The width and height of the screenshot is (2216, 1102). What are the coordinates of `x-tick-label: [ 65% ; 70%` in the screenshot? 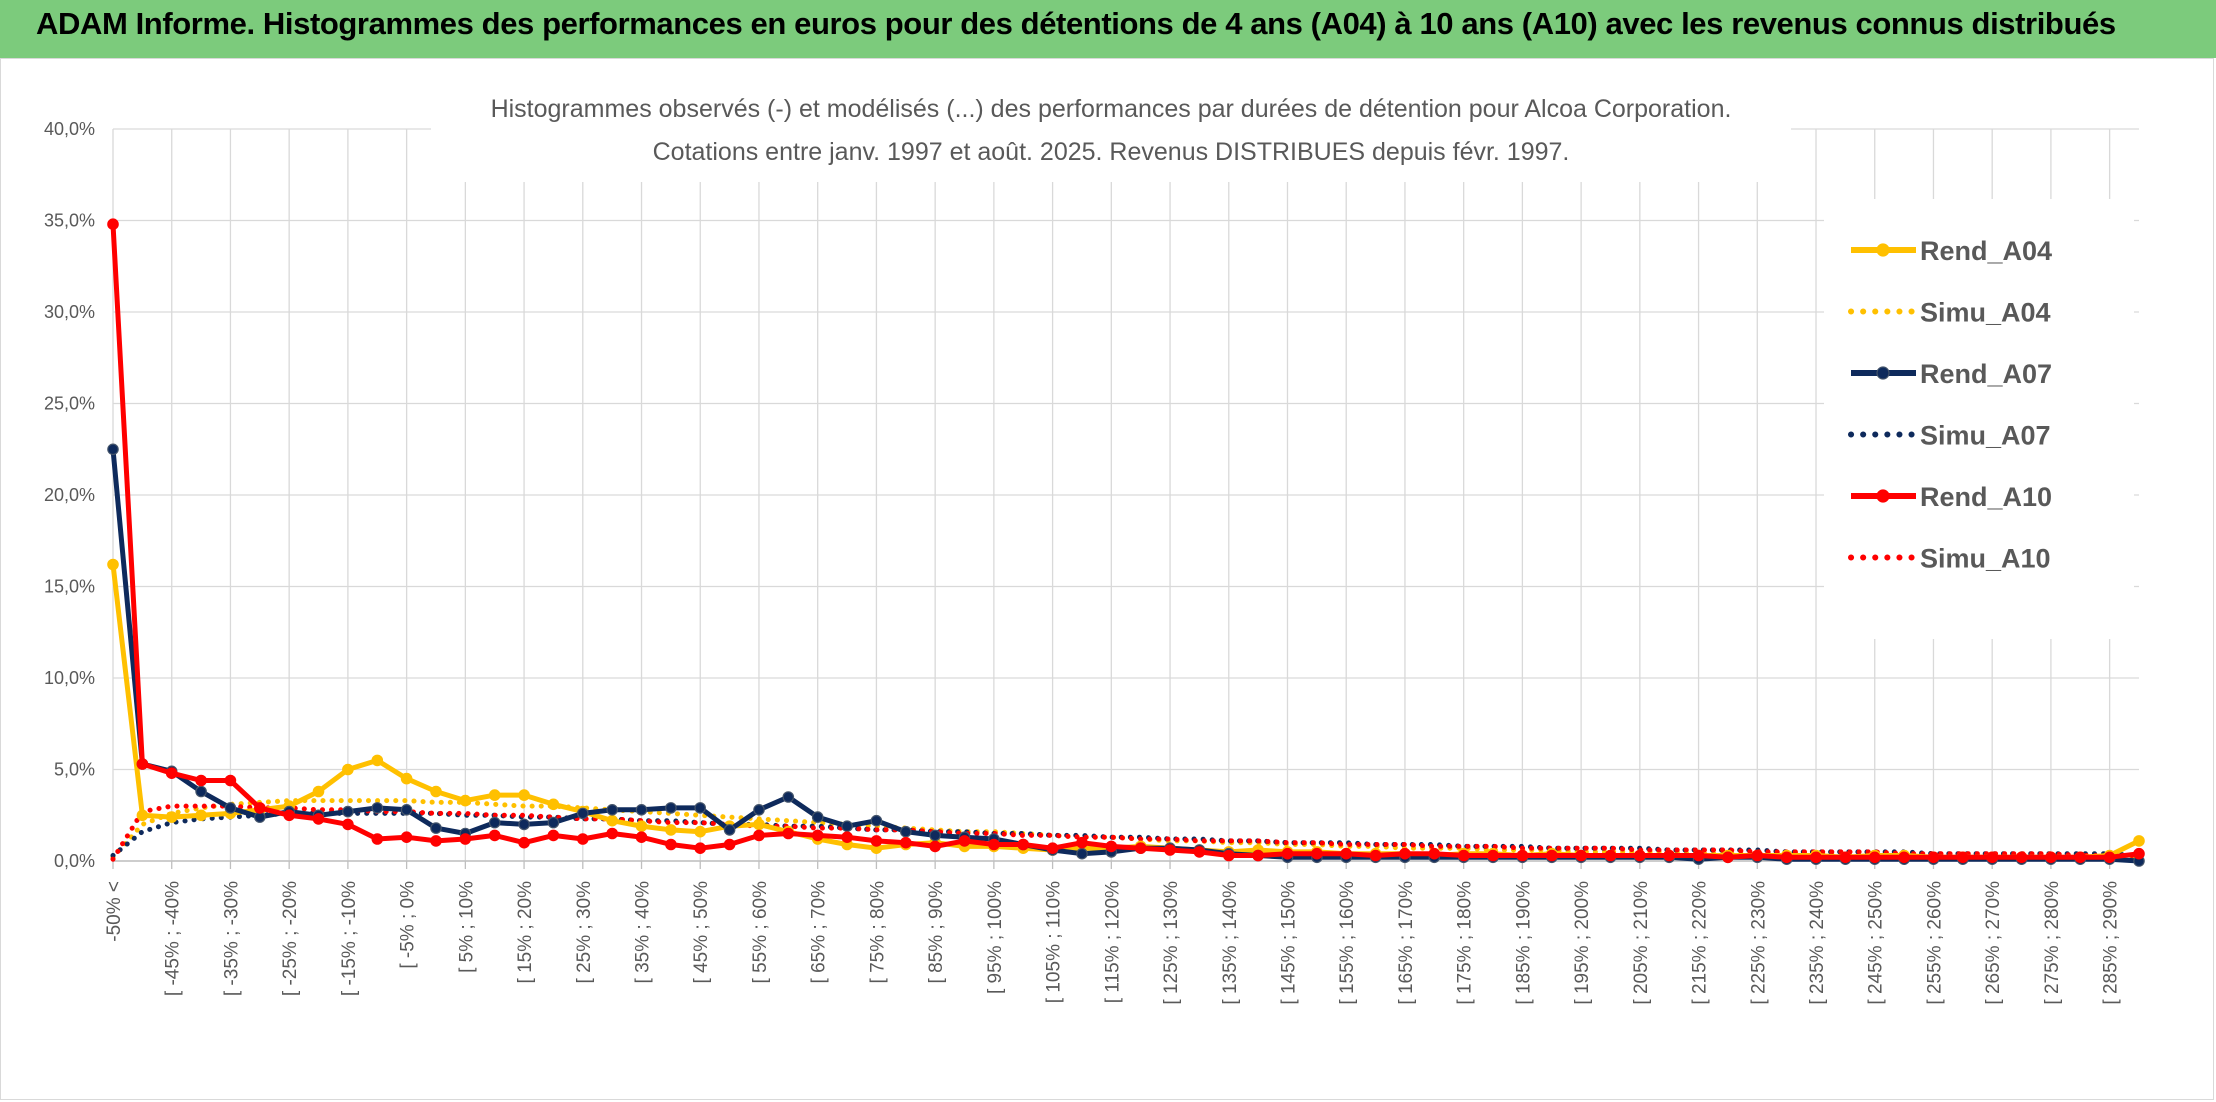 It's located at (819, 932).